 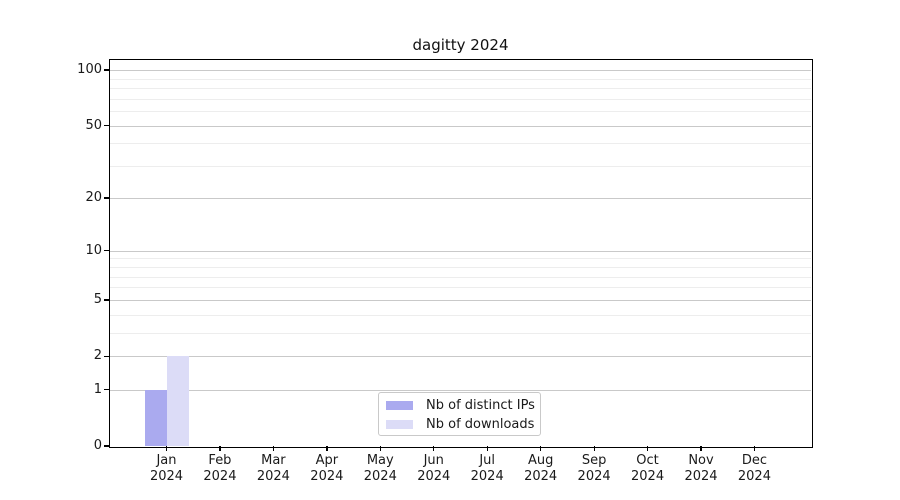 What do you see at coordinates (380, 468) in the screenshot?
I see `x-tick-label: May 2024` at bounding box center [380, 468].